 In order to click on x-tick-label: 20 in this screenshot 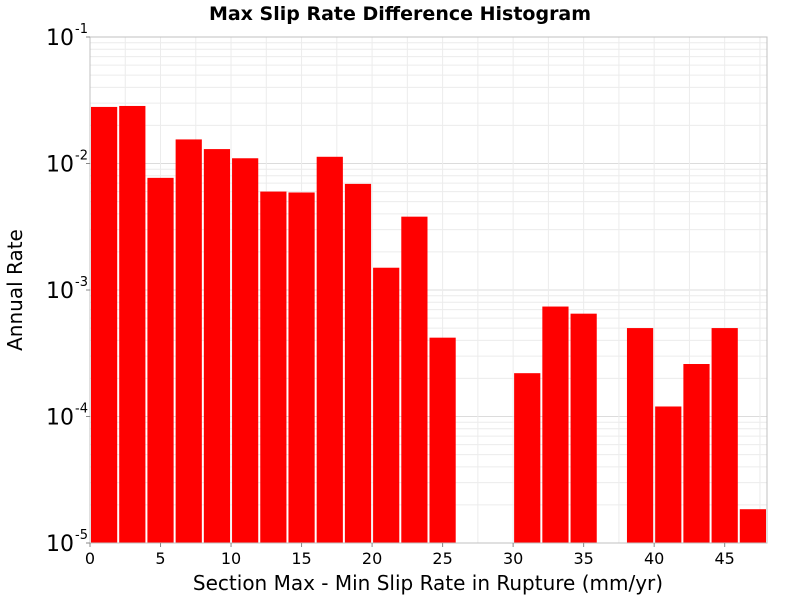, I will do `click(372, 558)`.